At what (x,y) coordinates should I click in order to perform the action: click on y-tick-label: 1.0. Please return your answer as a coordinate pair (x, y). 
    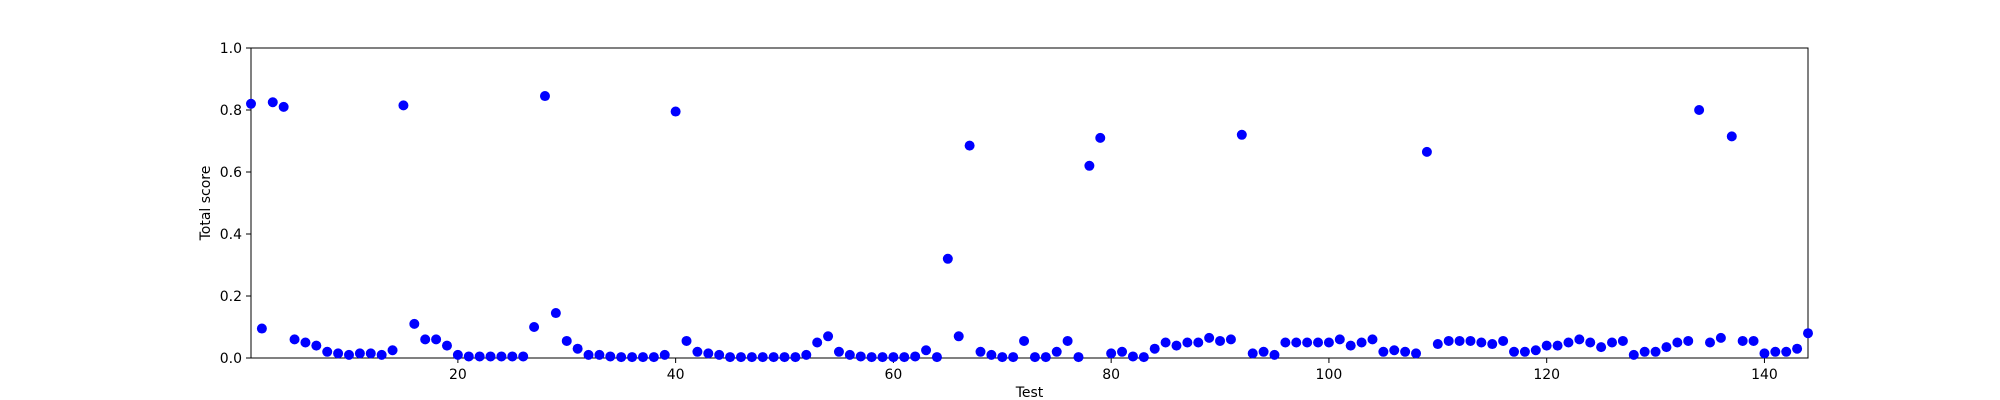
    Looking at the image, I should click on (231, 49).